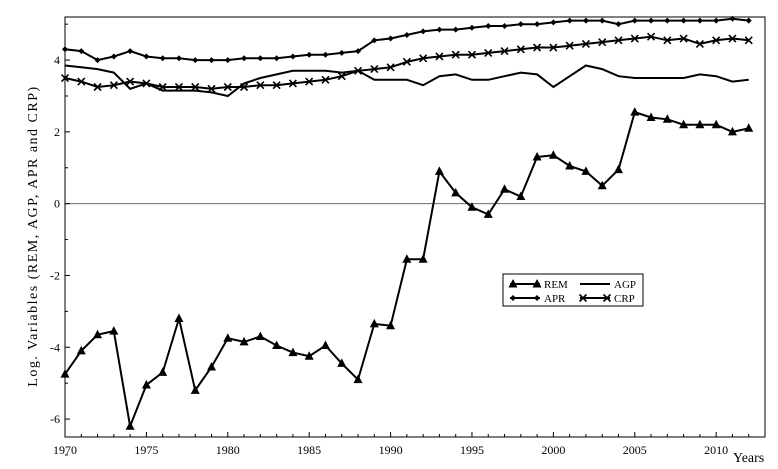 The width and height of the screenshot is (778, 469). What do you see at coordinates (57, 60) in the screenshot?
I see `y-tick-label: 4` at bounding box center [57, 60].